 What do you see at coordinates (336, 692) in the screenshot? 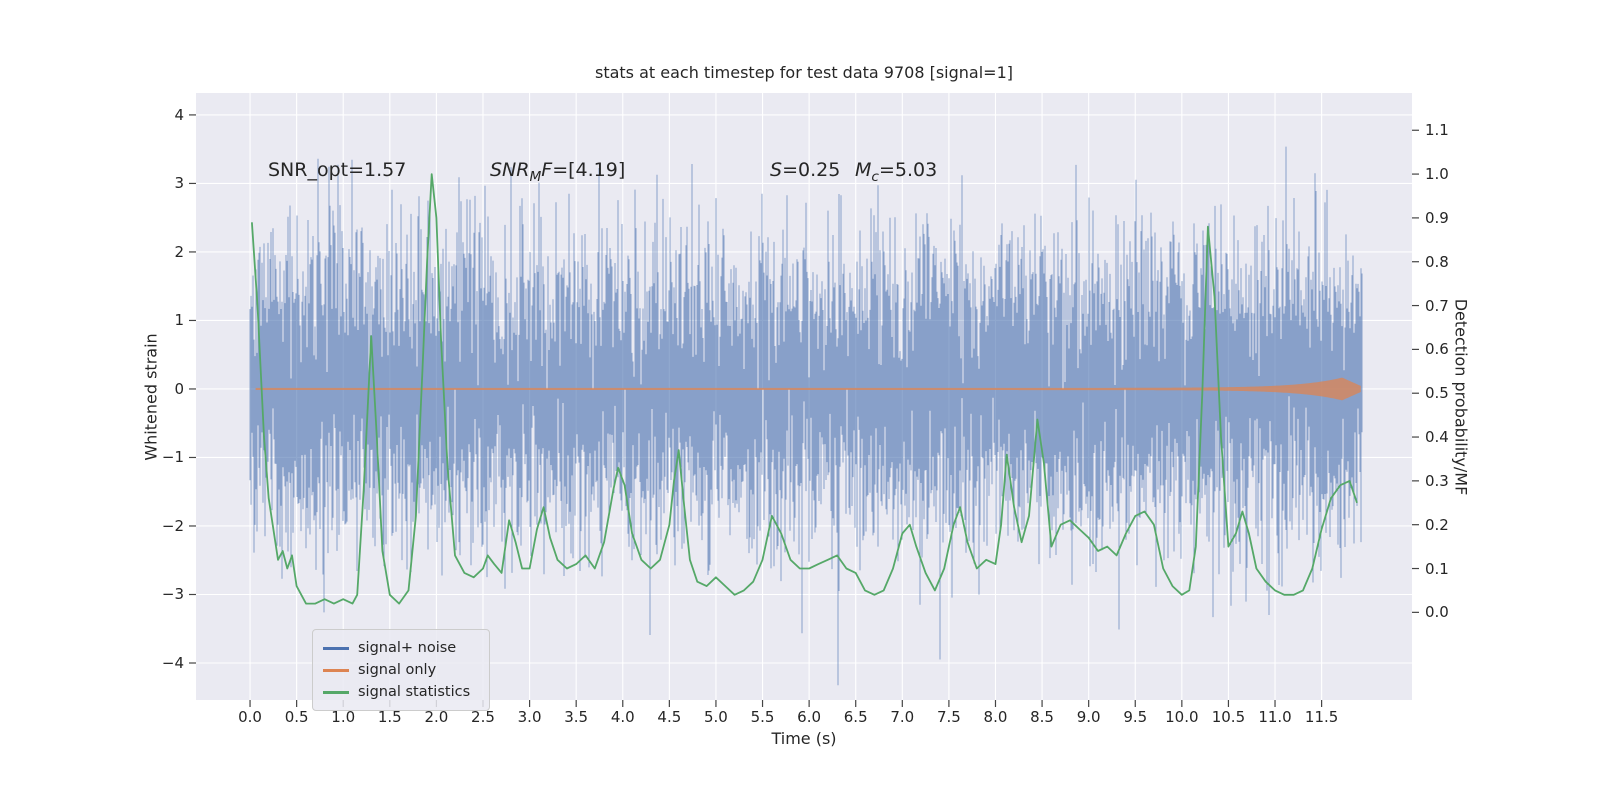
I see `legend-swatch-signal-statistics` at bounding box center [336, 692].